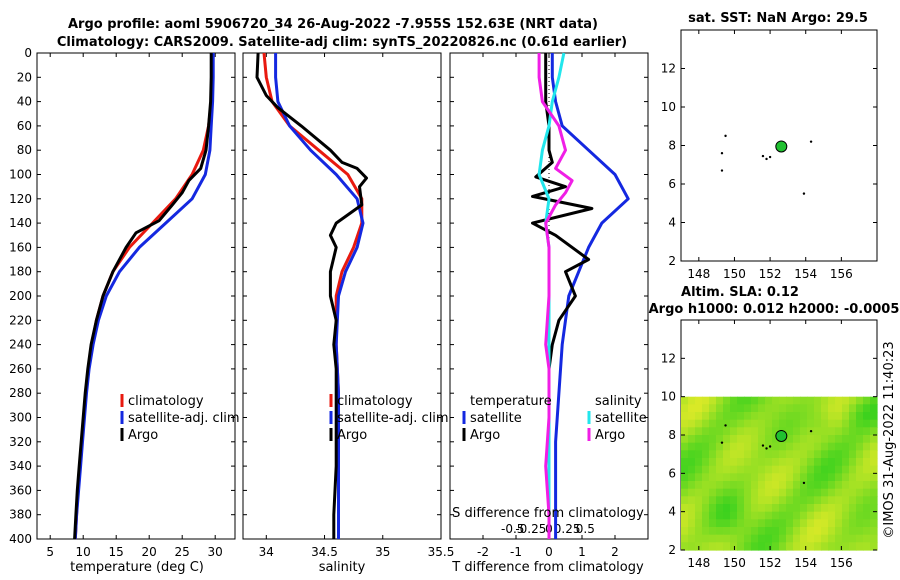 The image size is (900, 580). Describe the element at coordinates (841, 563) in the screenshot. I see `x-tick-label: 156` at that location.